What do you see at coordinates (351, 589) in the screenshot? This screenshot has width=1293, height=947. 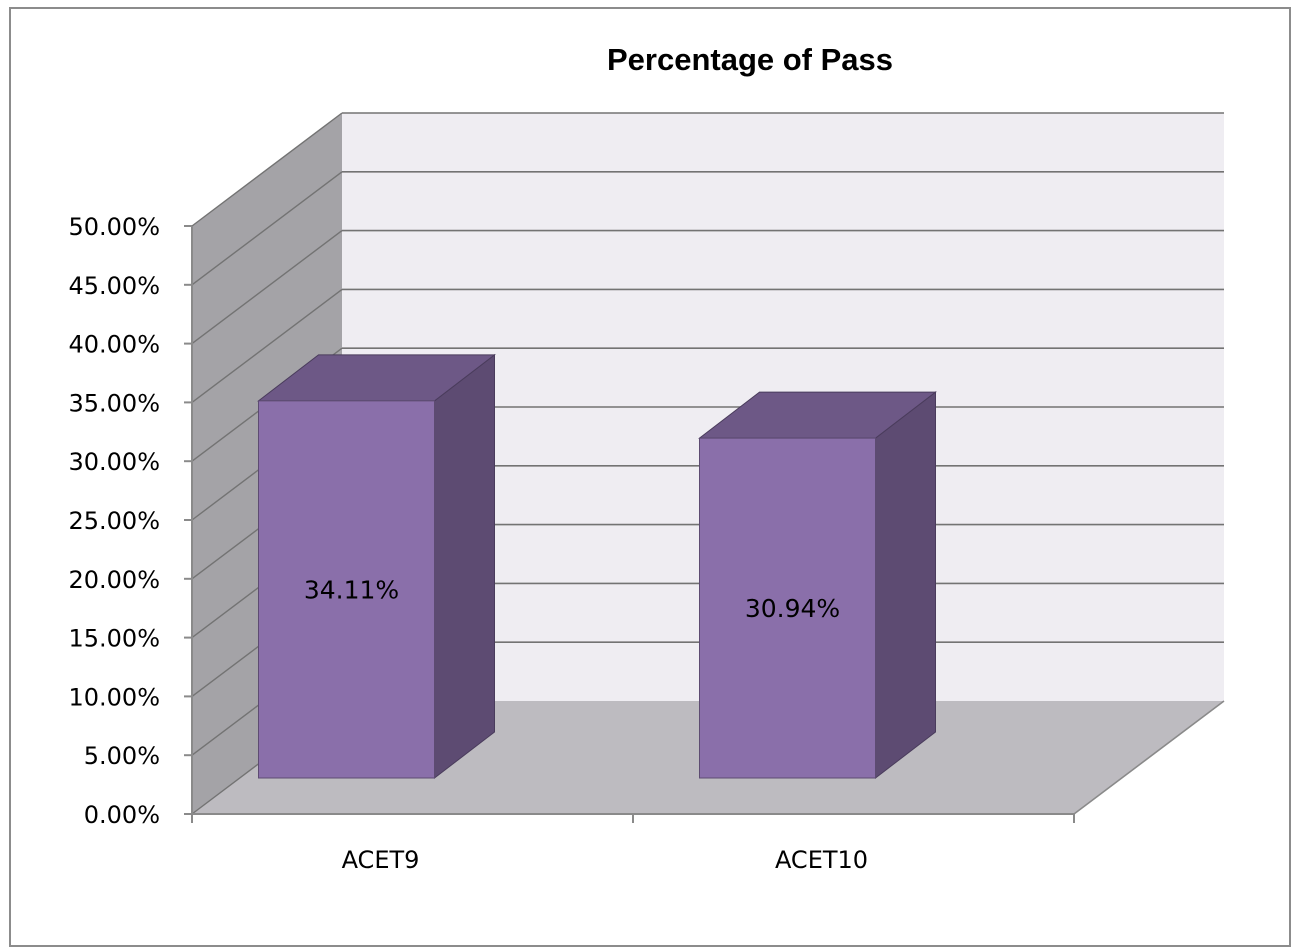 I see `data-label: 34.11%` at bounding box center [351, 589].